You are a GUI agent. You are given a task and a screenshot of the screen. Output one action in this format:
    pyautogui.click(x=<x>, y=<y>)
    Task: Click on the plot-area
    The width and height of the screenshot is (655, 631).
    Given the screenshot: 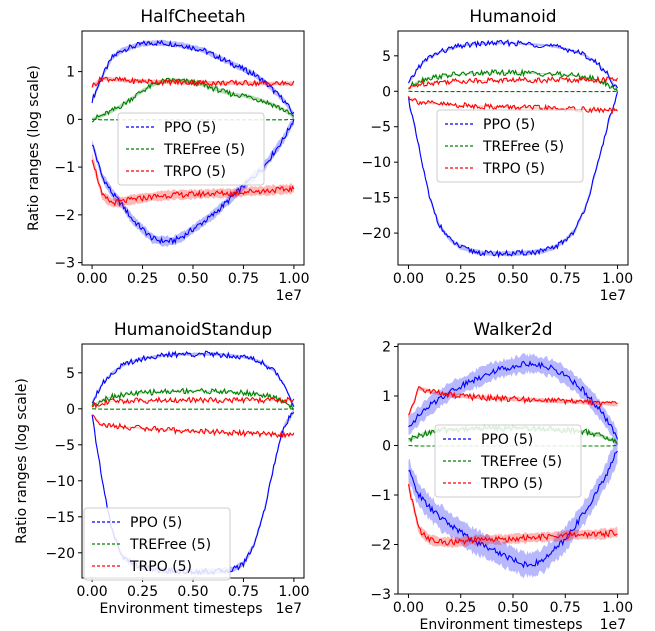 What is the action you would take?
    pyautogui.click(x=513, y=149)
    